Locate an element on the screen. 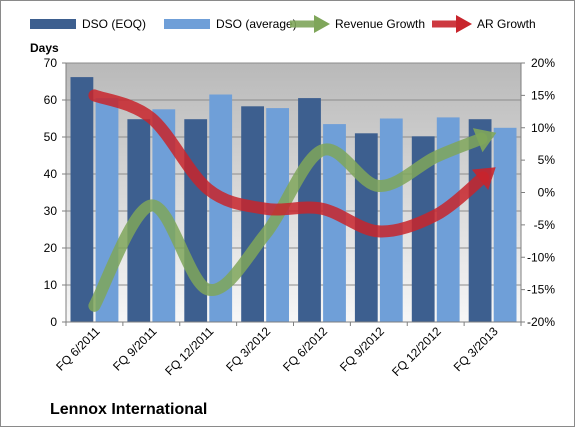  legend-label-dso-average: DSO (average) is located at coordinates (256, 24).